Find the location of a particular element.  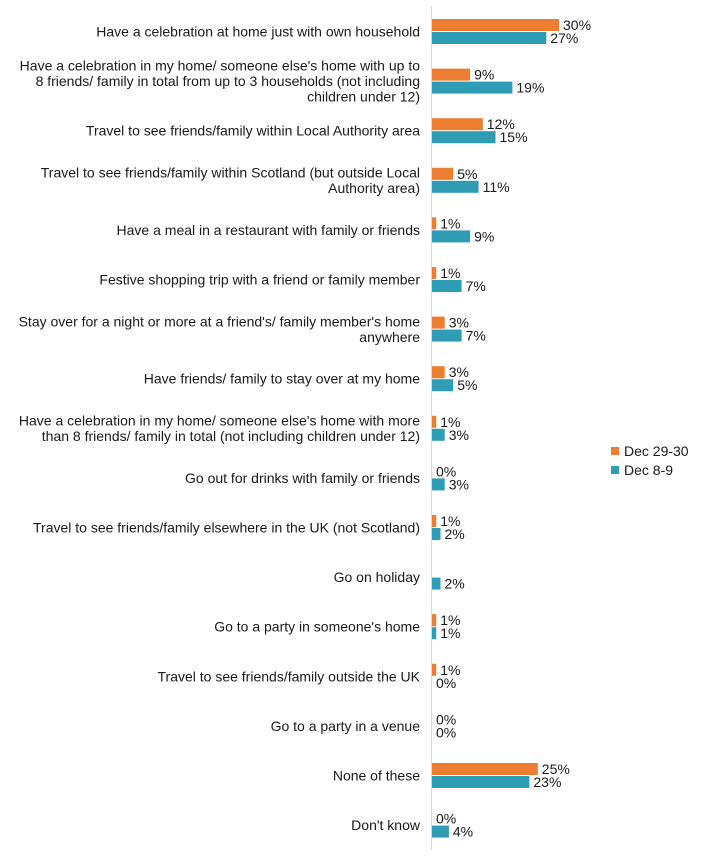

category-label: Go on holiday is located at coordinates (377, 577).